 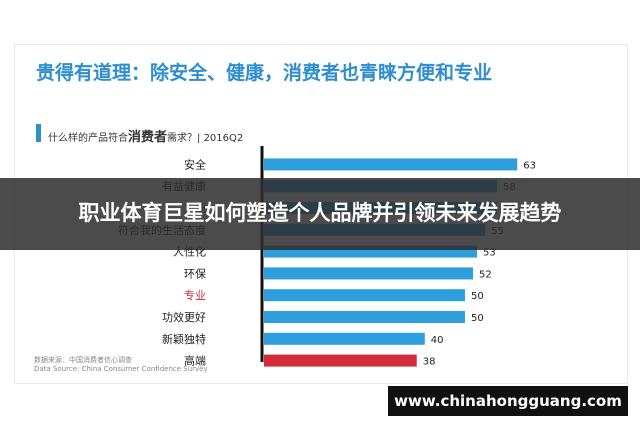 I want to click on watermark-label: www.chinahongguang.com, so click(x=508, y=401).